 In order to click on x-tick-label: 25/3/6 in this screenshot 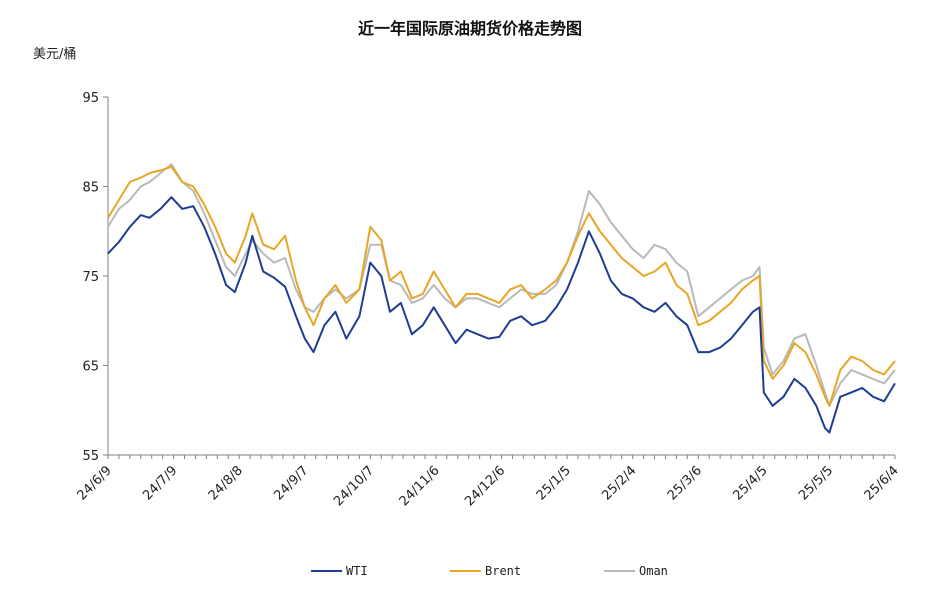, I will do `click(685, 483)`.